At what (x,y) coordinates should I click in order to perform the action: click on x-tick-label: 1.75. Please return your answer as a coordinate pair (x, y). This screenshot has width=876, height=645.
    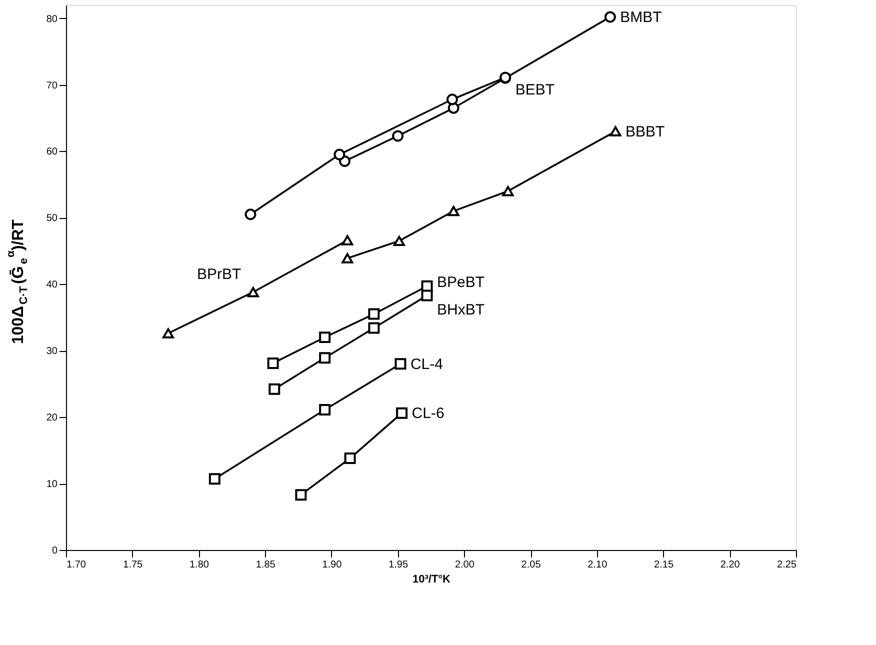
    Looking at the image, I should click on (133, 565).